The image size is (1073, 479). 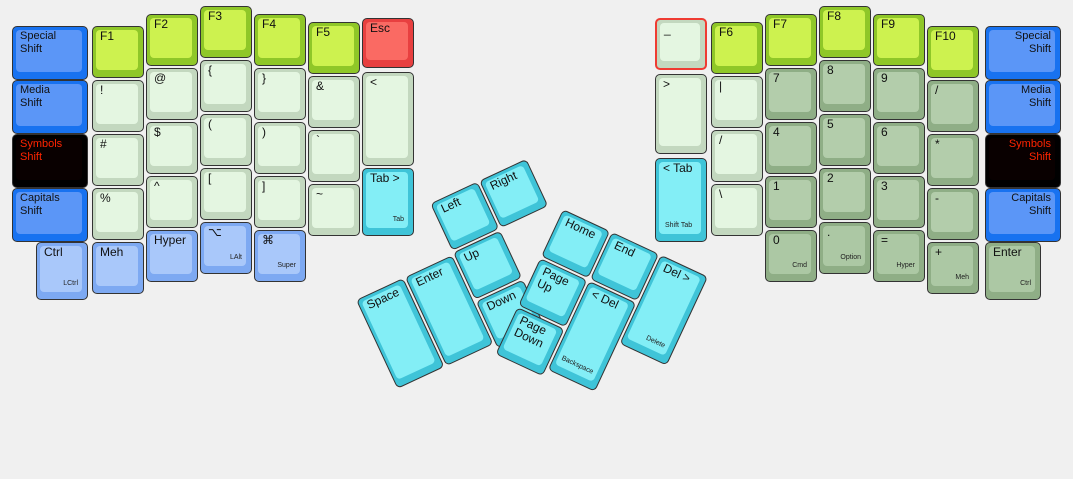 I want to click on left-ring-0: F2, so click(x=172, y=40).